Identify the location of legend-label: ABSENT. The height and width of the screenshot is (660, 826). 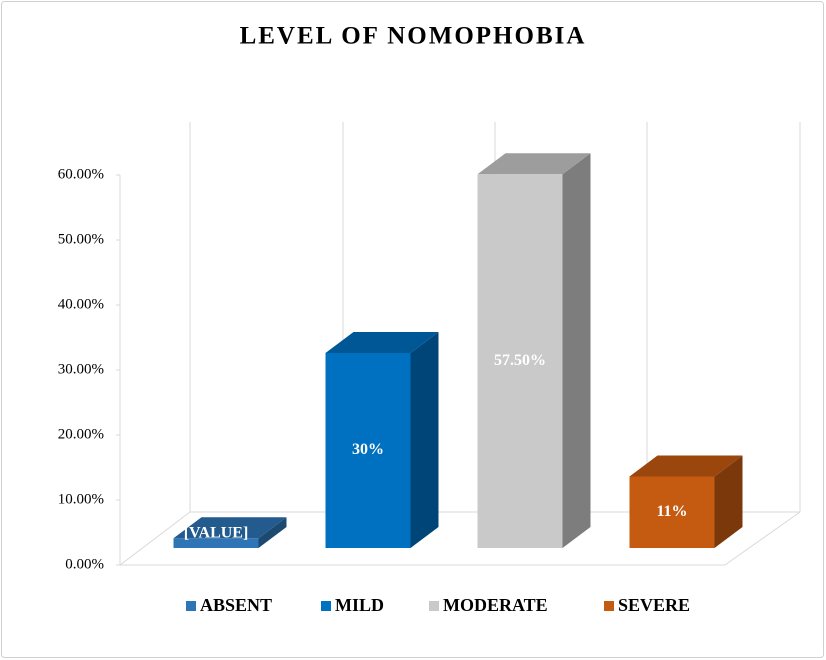
(236, 605).